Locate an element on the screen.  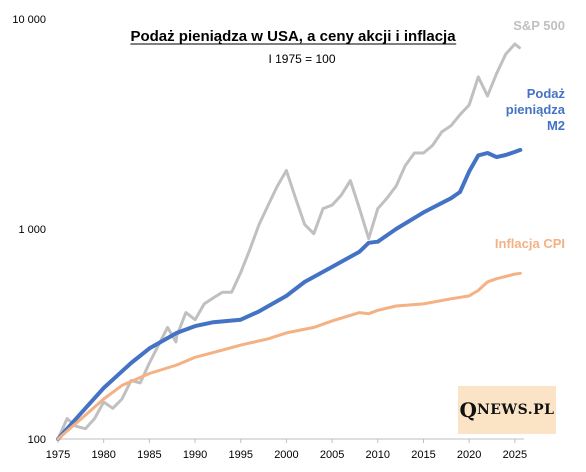
x-tick-label: 2015 is located at coordinates (423, 455).